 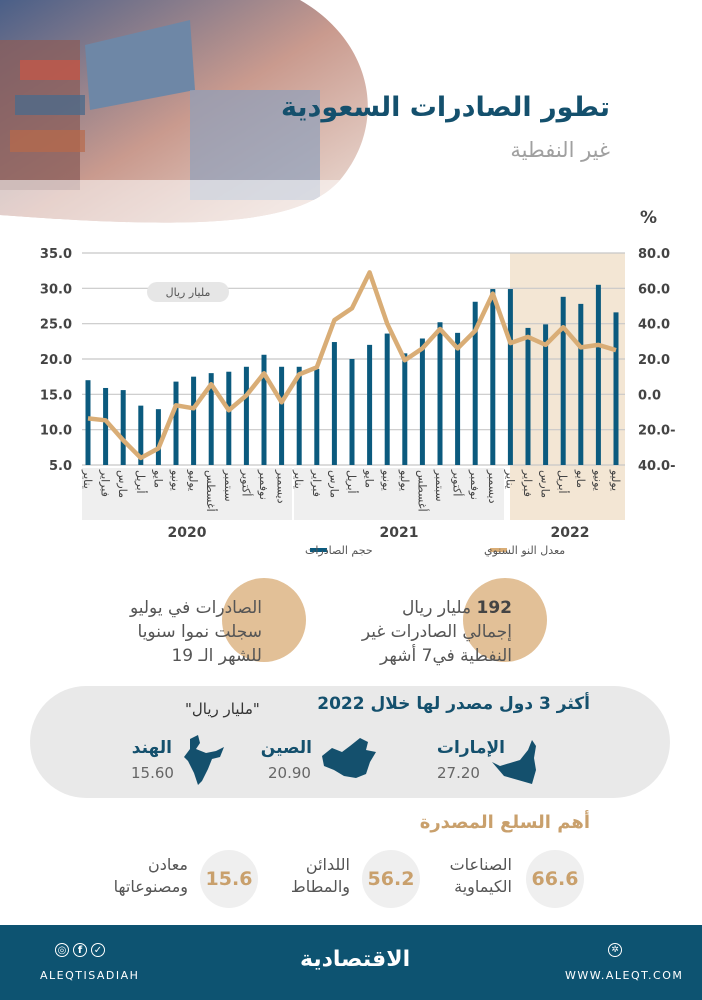 I want to click on goods-label-line: اللدائن, so click(x=327, y=864).